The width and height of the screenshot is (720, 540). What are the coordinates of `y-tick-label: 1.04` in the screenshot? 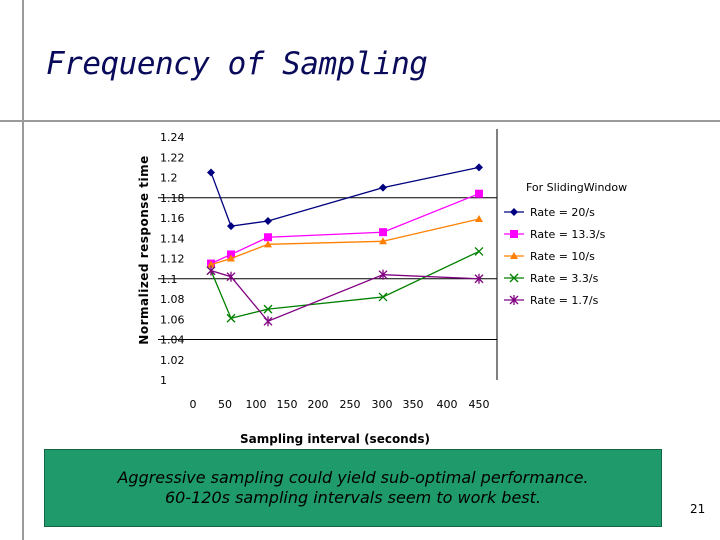 It's located at (172, 340).